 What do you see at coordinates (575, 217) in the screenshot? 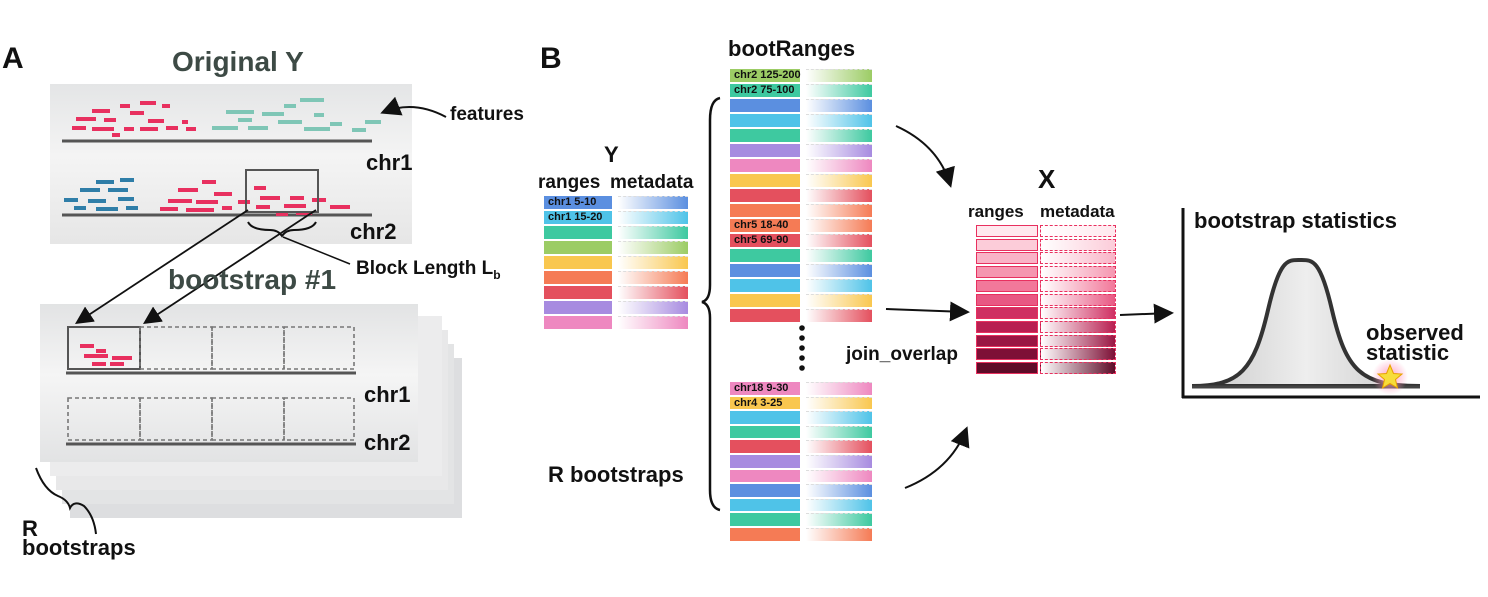
I see `range-label: chr1 15-20` at bounding box center [575, 217].